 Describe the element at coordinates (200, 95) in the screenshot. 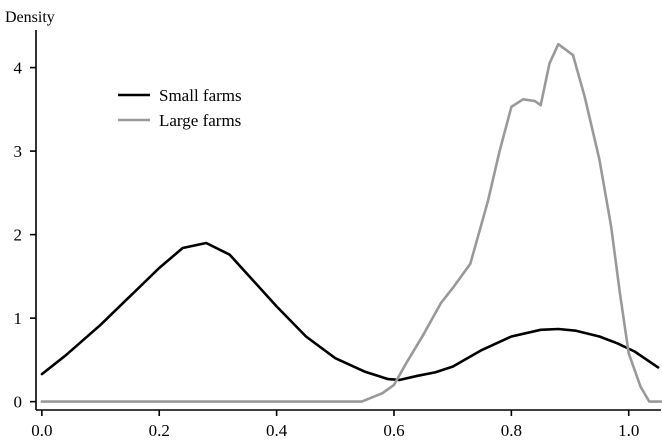

I see `legend-label-small-farms: Small farms` at that location.